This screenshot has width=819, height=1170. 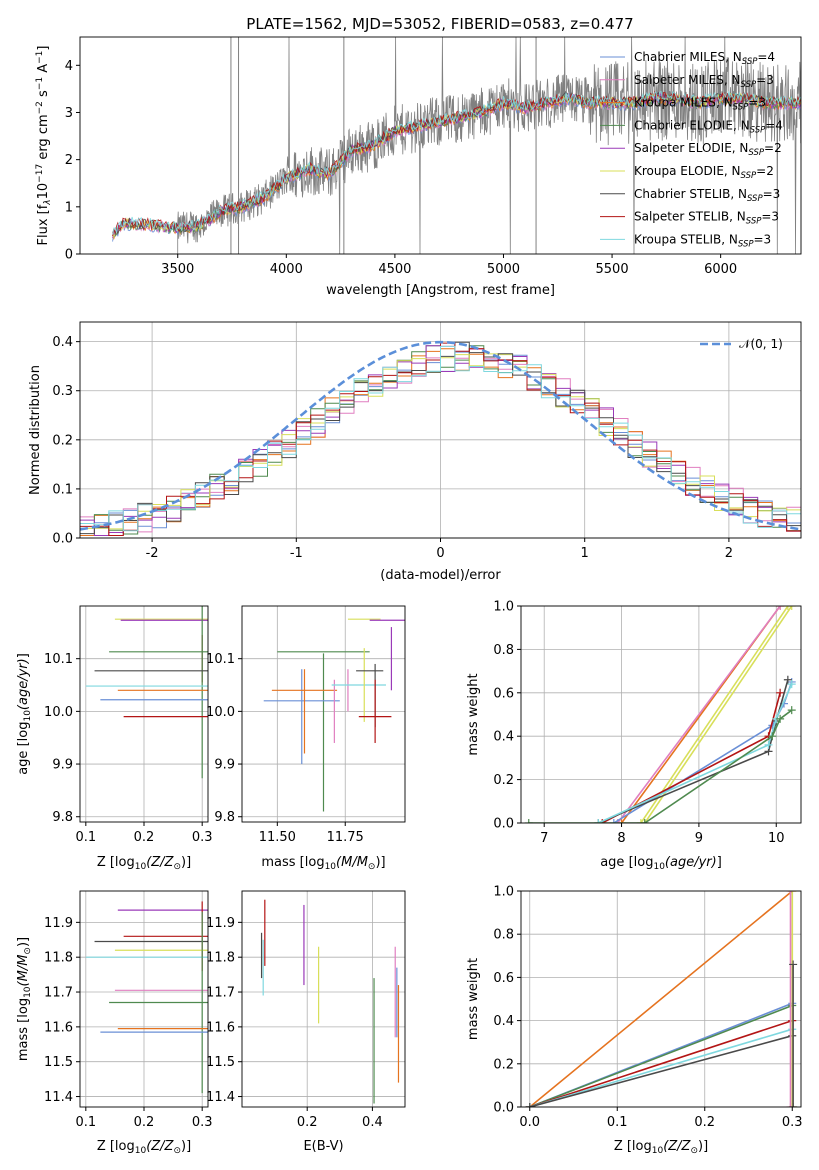 I want to click on histogram-kroupa_stelib, so click(x=440, y=438).